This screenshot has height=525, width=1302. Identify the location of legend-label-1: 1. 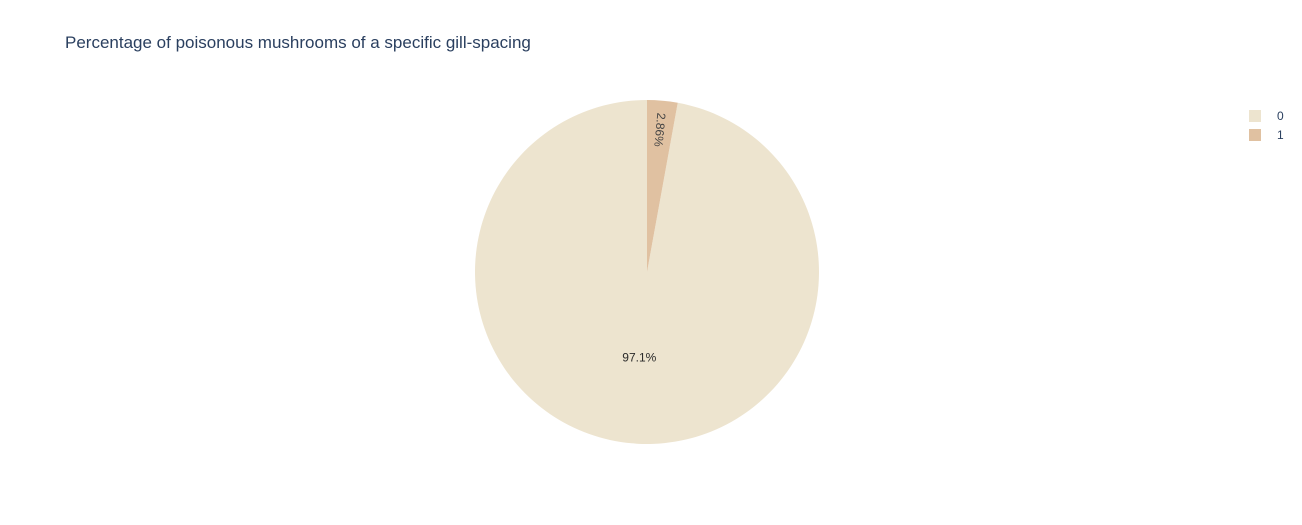
(1280, 134).